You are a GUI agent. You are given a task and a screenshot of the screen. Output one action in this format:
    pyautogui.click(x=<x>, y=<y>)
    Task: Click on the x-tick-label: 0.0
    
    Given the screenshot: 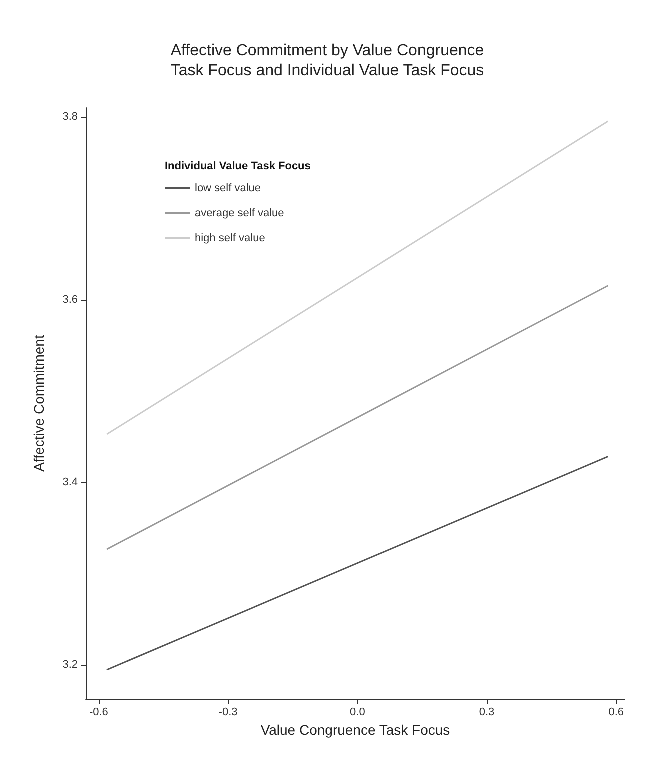 What is the action you would take?
    pyautogui.click(x=358, y=712)
    